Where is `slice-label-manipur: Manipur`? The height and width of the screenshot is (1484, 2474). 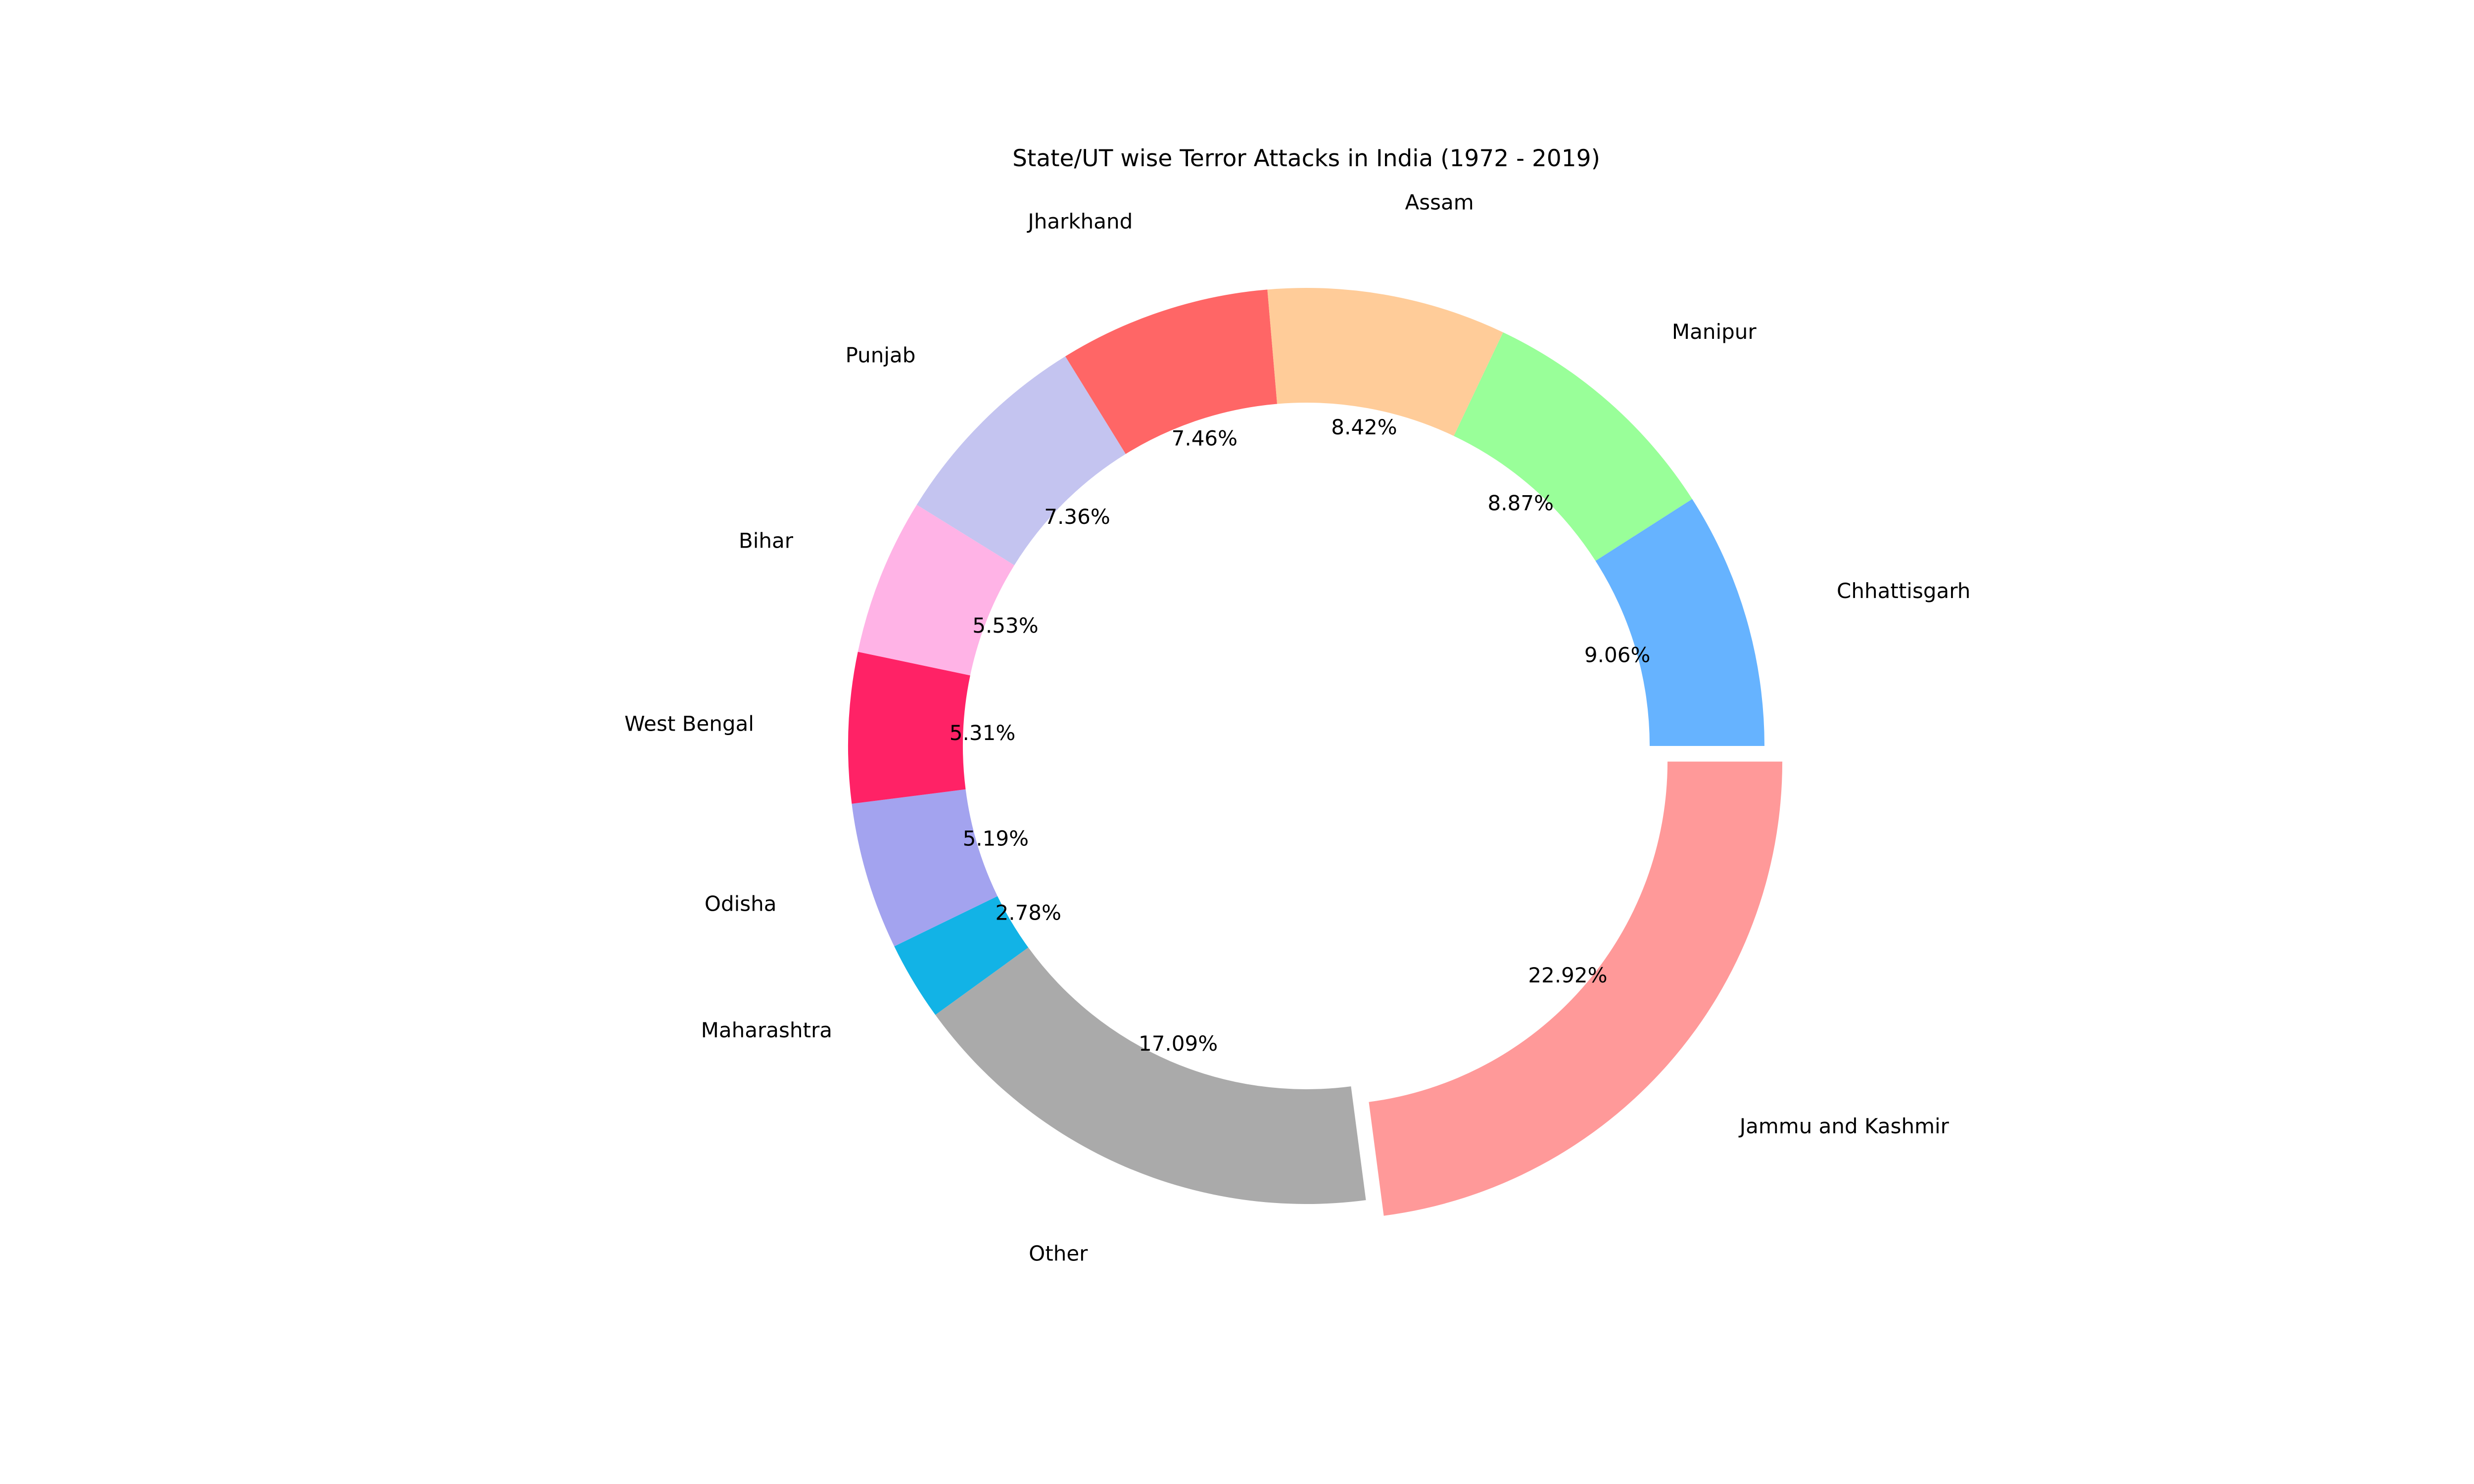
slice-label-manipur: Manipur is located at coordinates (1715, 332).